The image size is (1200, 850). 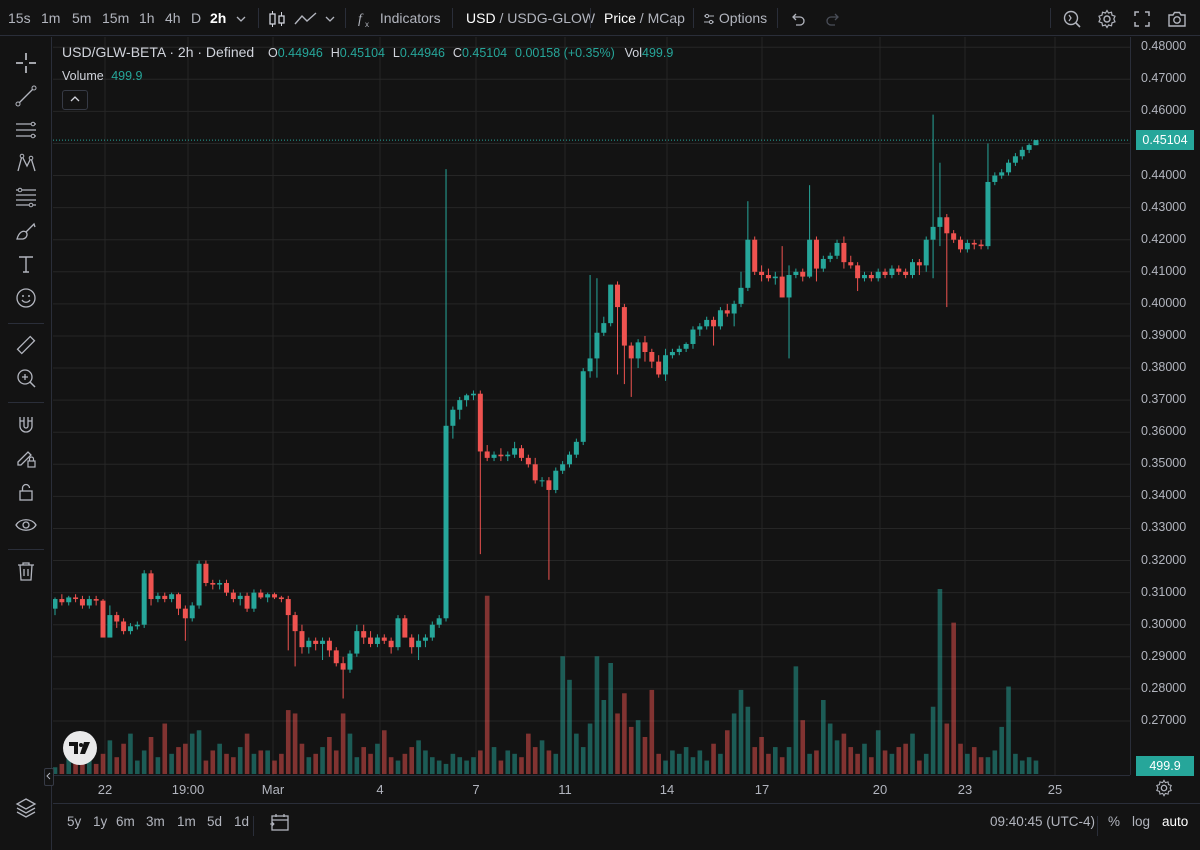 I want to click on pair-base: USDG-GLOW, so click(x=551, y=18).